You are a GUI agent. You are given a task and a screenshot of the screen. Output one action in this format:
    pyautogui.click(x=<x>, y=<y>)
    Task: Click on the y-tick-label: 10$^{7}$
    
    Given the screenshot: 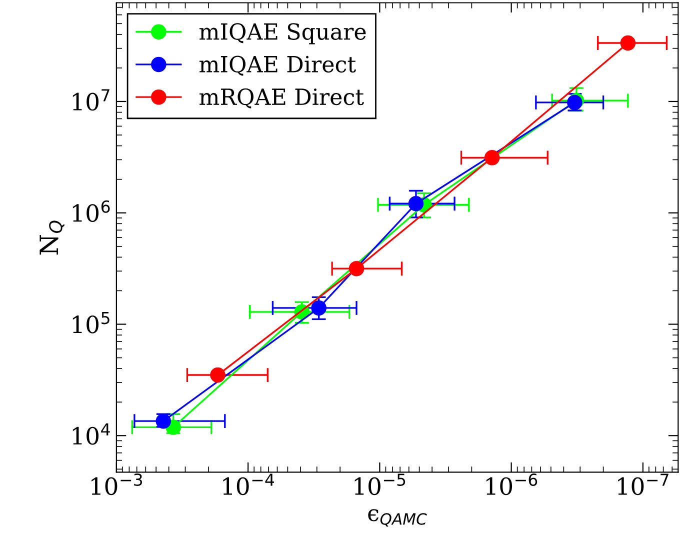 What is the action you would take?
    pyautogui.click(x=91, y=100)
    